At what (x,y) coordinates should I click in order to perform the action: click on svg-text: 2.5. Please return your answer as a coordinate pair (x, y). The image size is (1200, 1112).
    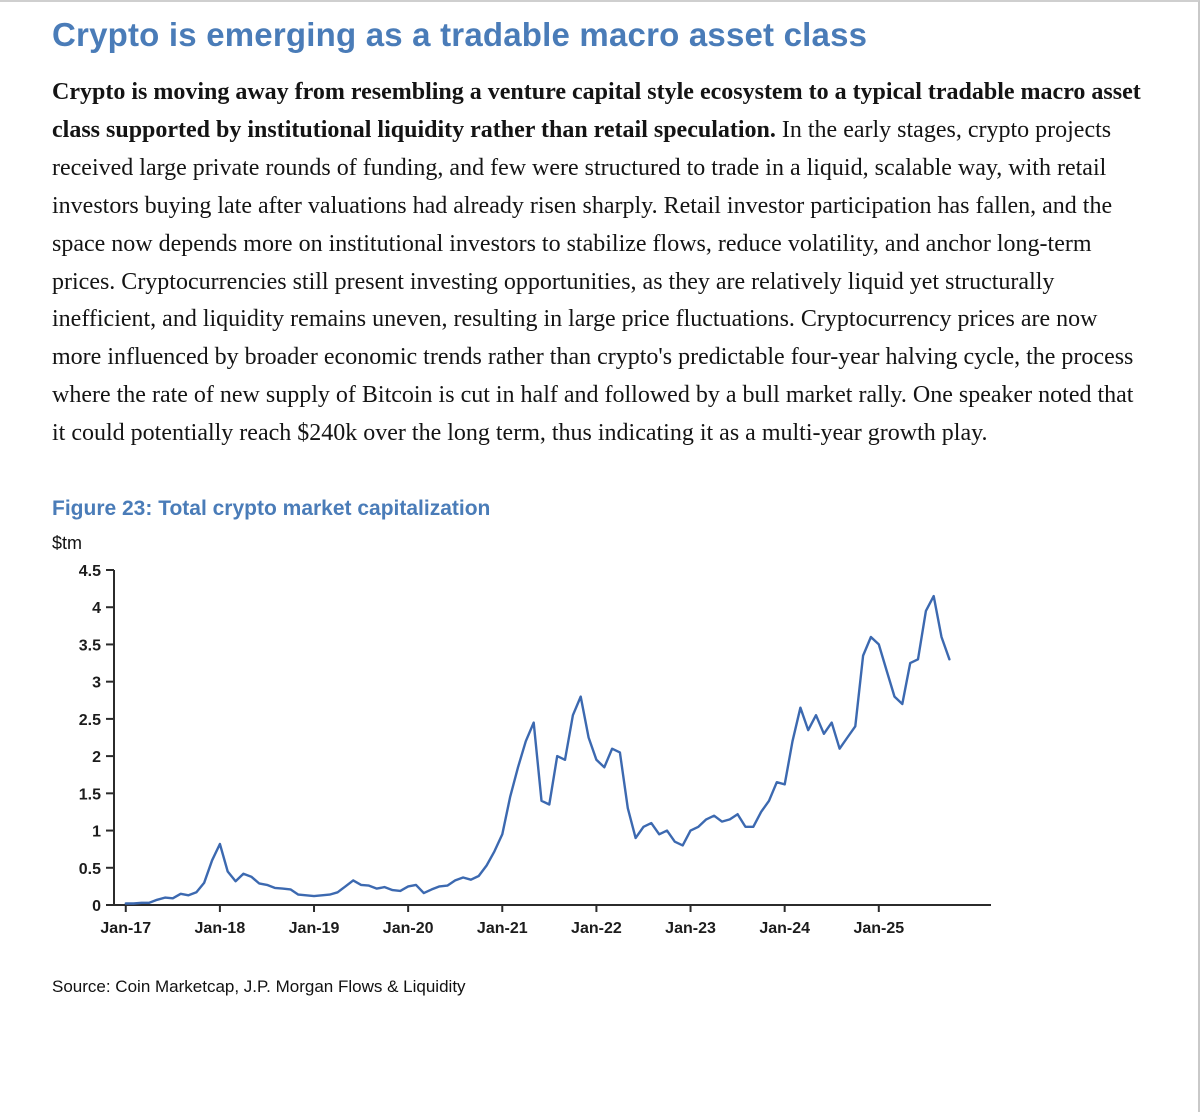
    Looking at the image, I should click on (90, 720).